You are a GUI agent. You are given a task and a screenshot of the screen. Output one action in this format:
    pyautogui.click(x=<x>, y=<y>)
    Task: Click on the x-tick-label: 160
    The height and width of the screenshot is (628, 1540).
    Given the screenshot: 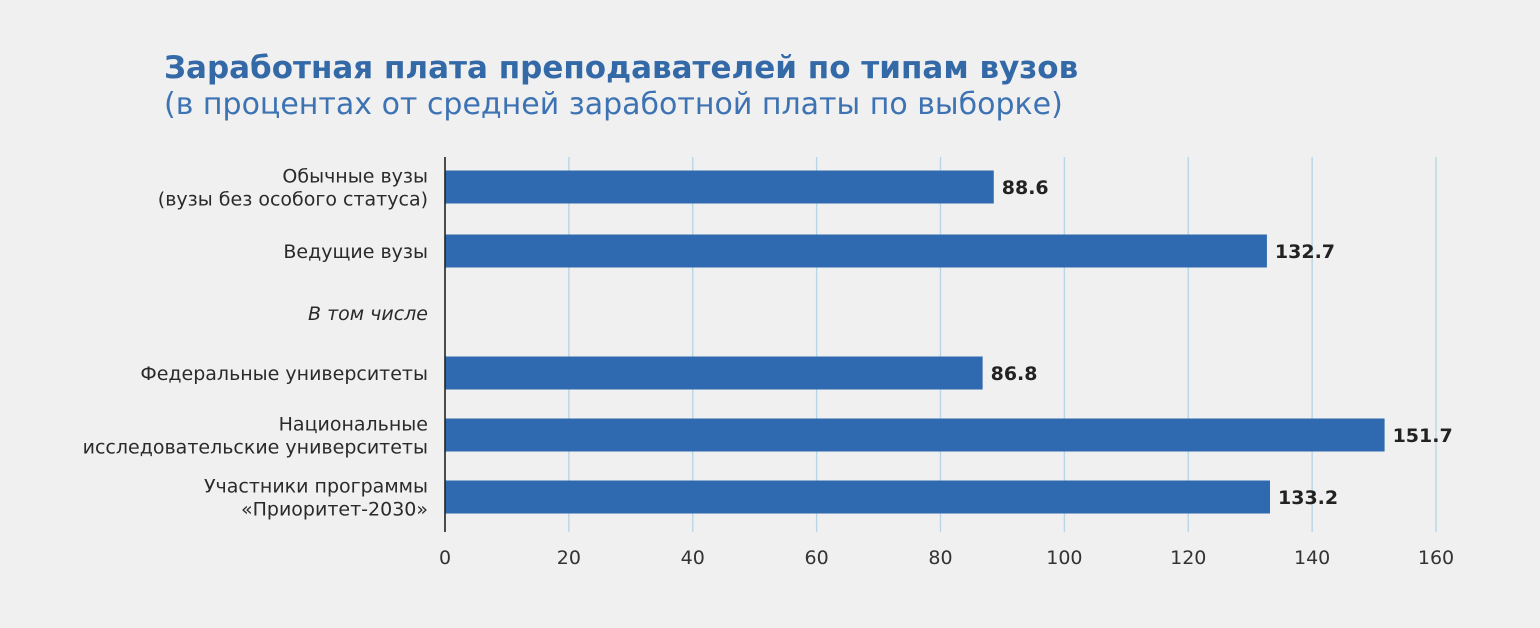 What is the action you would take?
    pyautogui.click(x=1436, y=558)
    